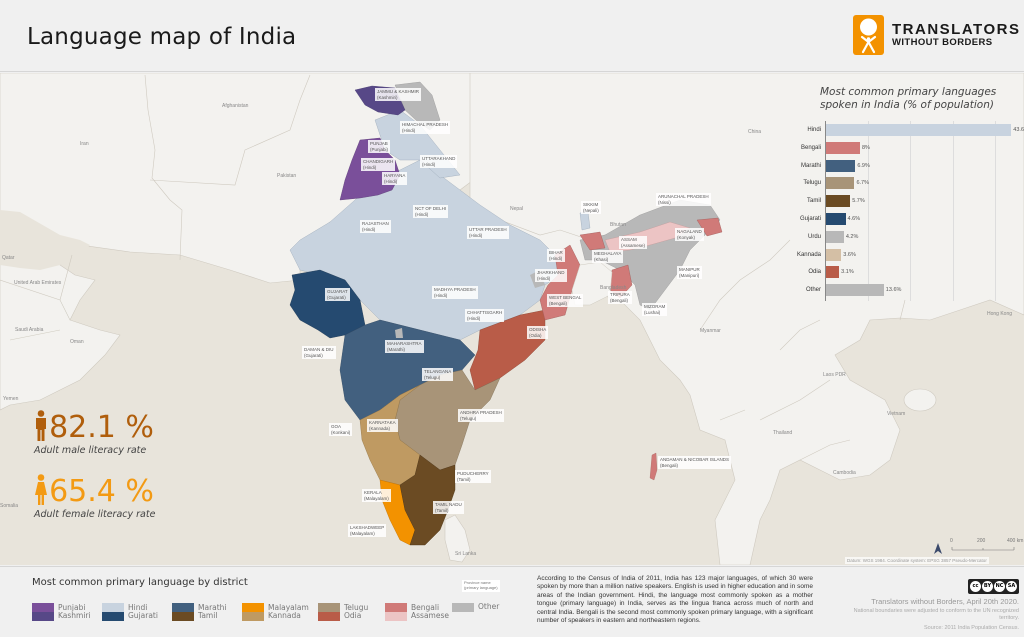  Describe the element at coordinates (38, 283) in the screenshot. I see `country-label: United Arab Emirates` at that location.